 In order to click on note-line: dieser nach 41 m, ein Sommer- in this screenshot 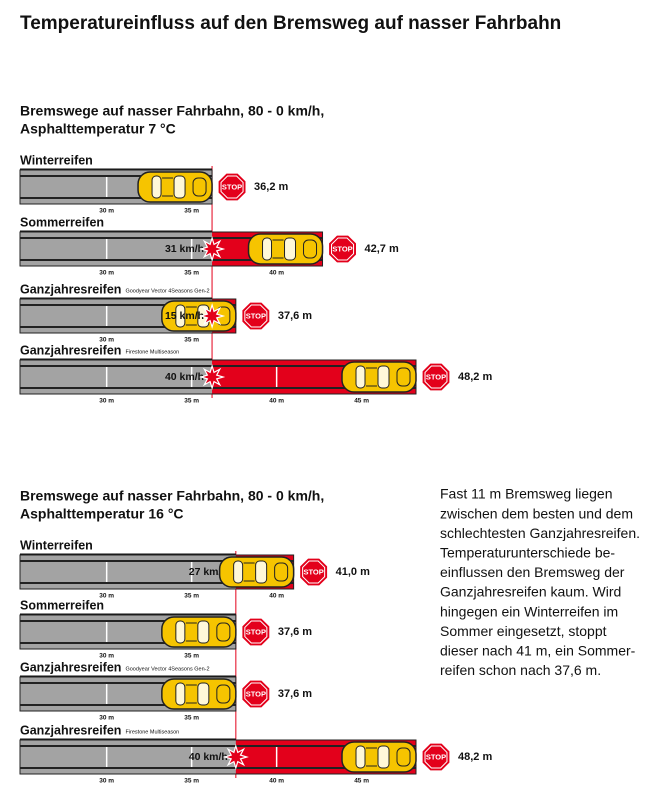, I will do `click(538, 651)`.